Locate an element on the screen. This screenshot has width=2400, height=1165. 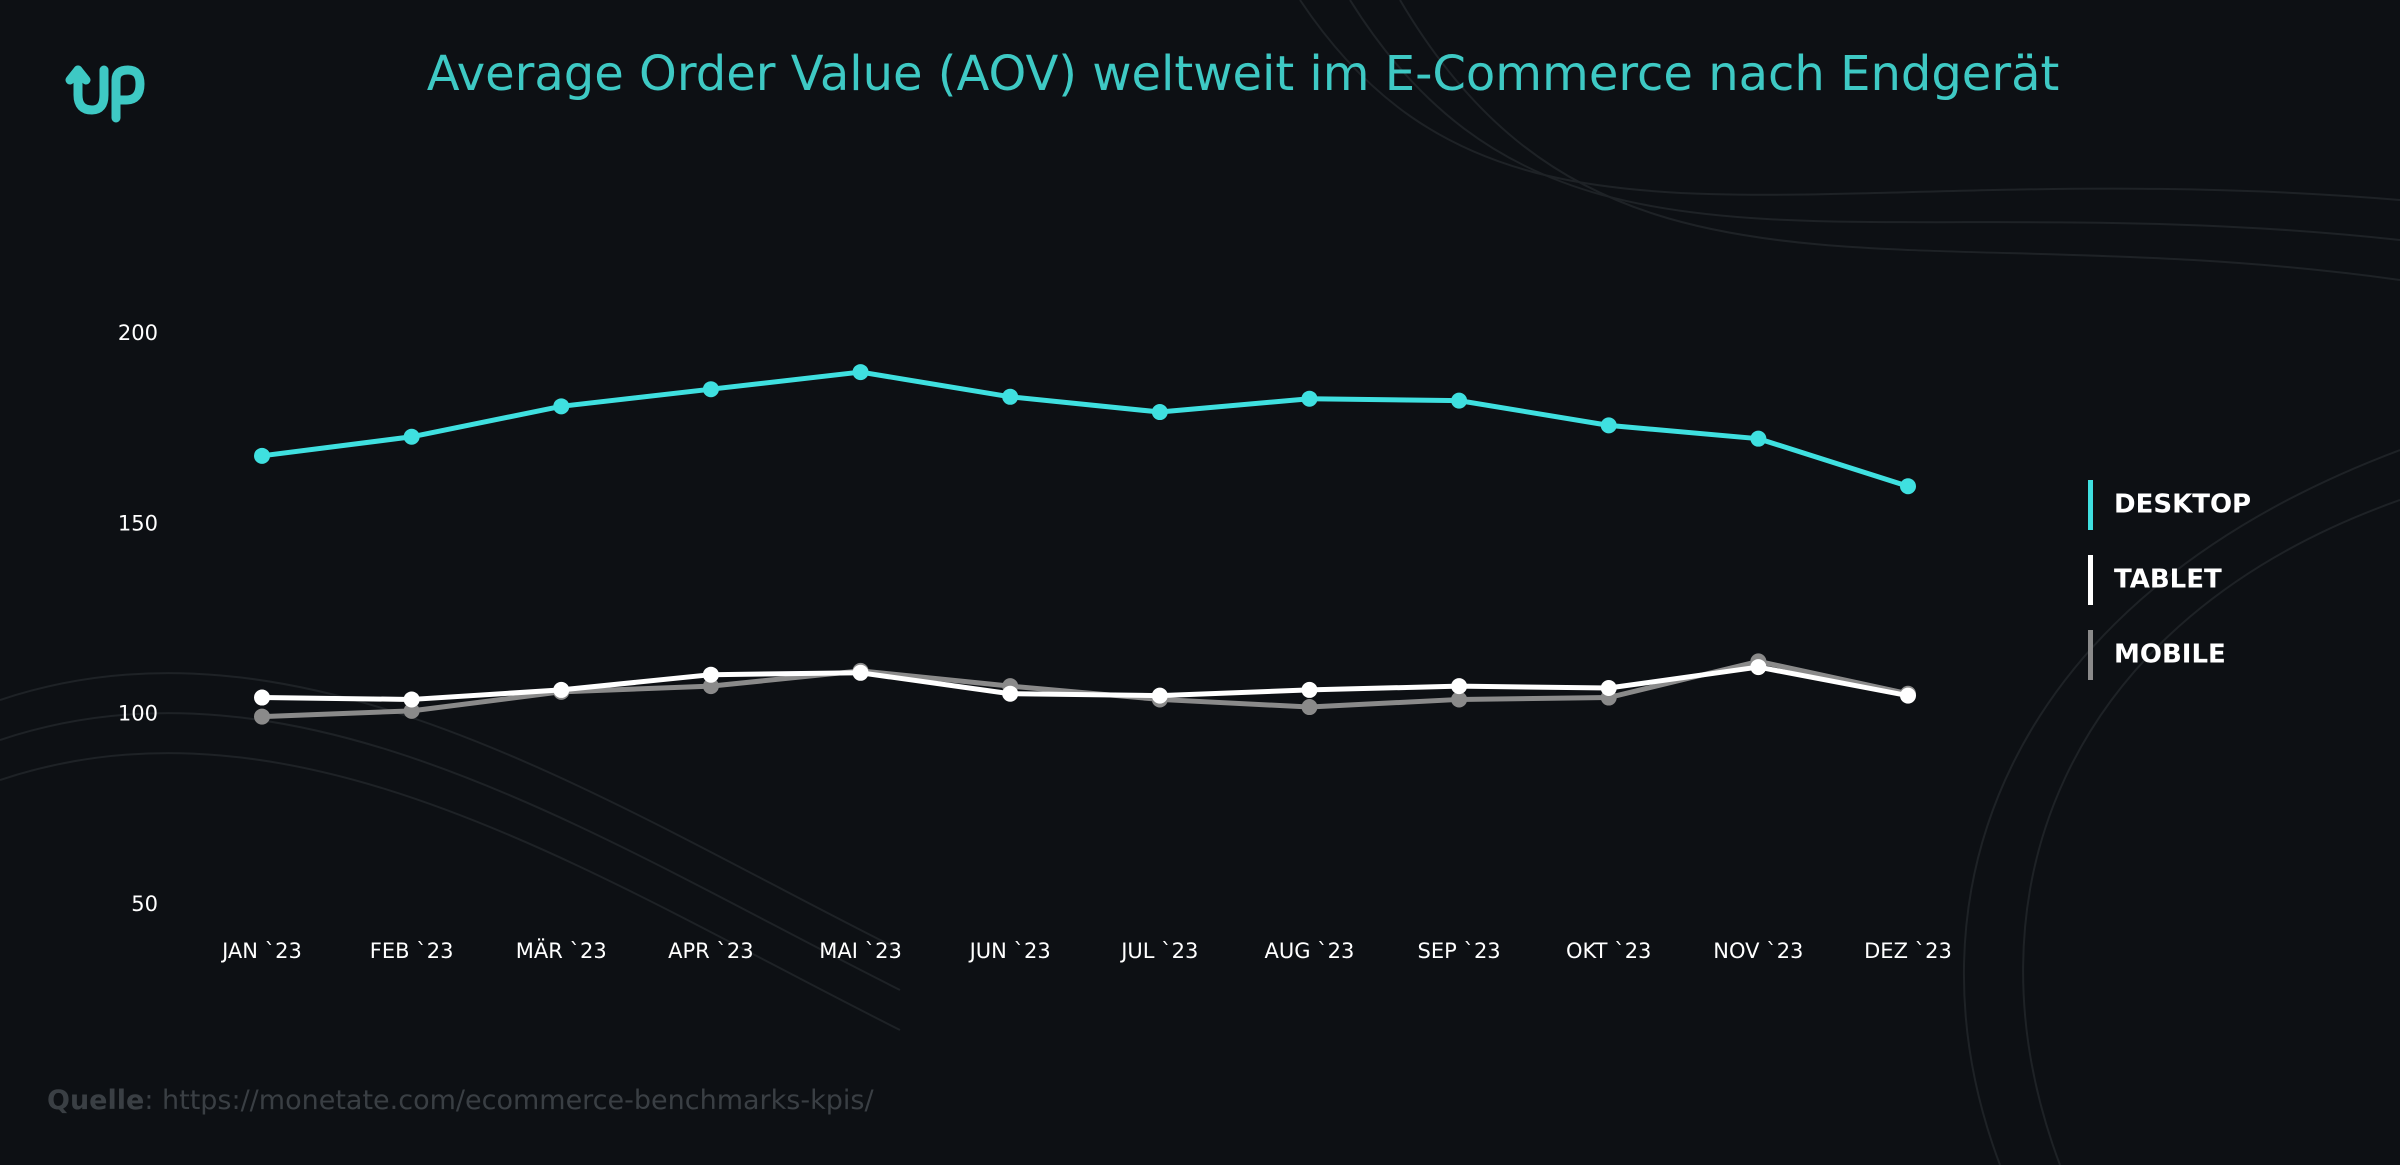
logo-arrow is located at coordinates (78, 75).